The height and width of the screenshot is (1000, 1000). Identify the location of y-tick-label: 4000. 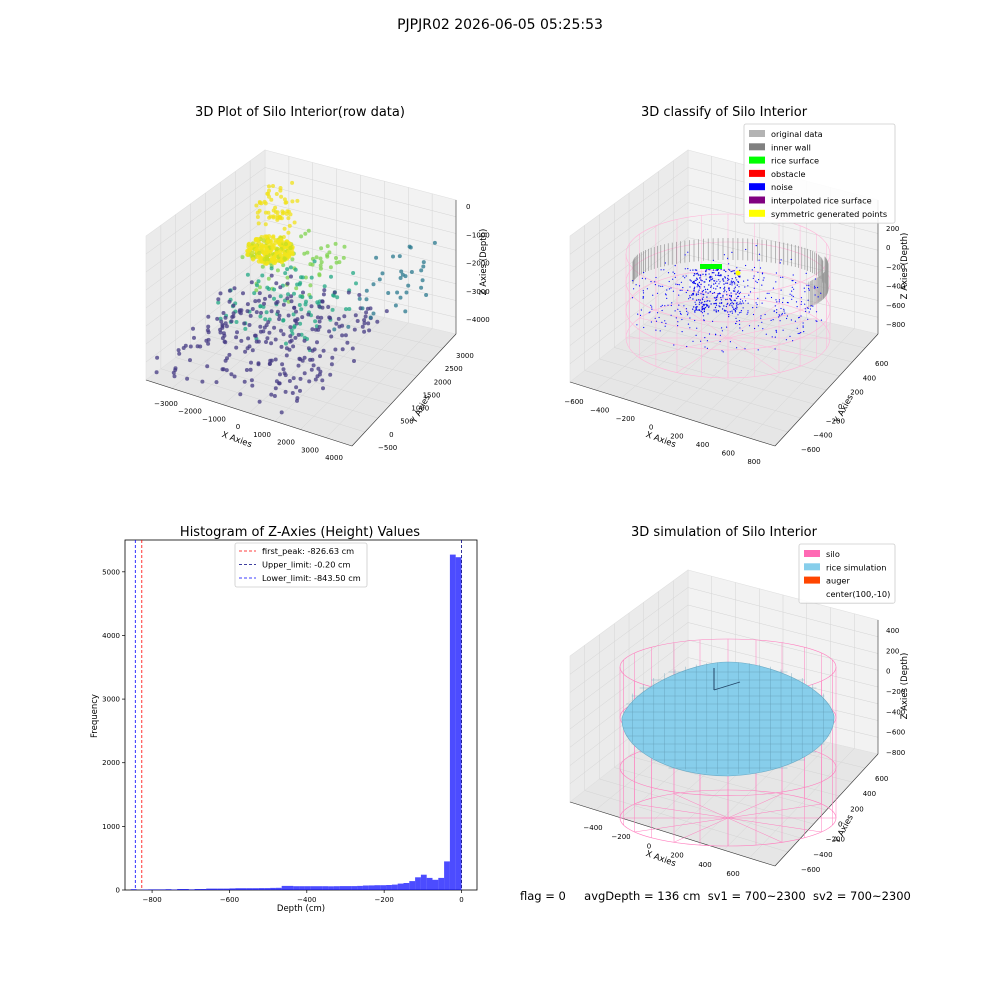
(111, 636).